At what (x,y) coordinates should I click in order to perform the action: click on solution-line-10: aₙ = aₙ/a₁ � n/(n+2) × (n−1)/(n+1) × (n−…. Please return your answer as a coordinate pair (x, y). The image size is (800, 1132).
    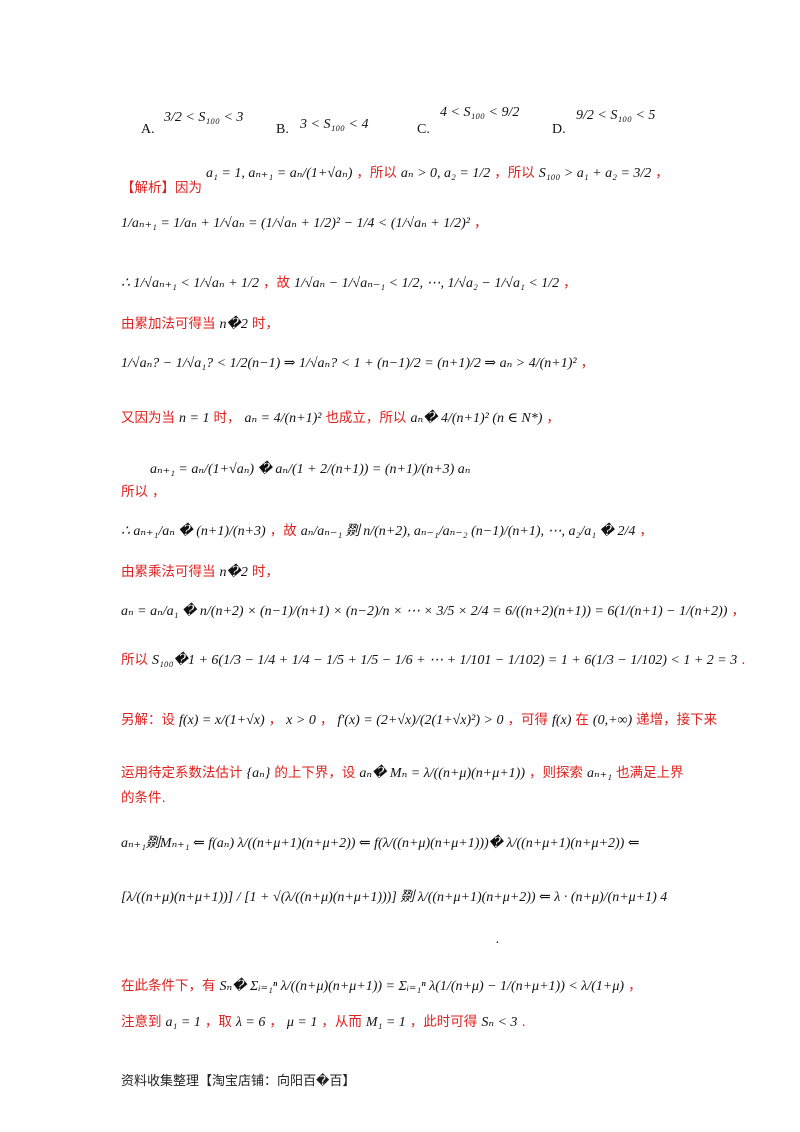
    Looking at the image, I should click on (435, 611).